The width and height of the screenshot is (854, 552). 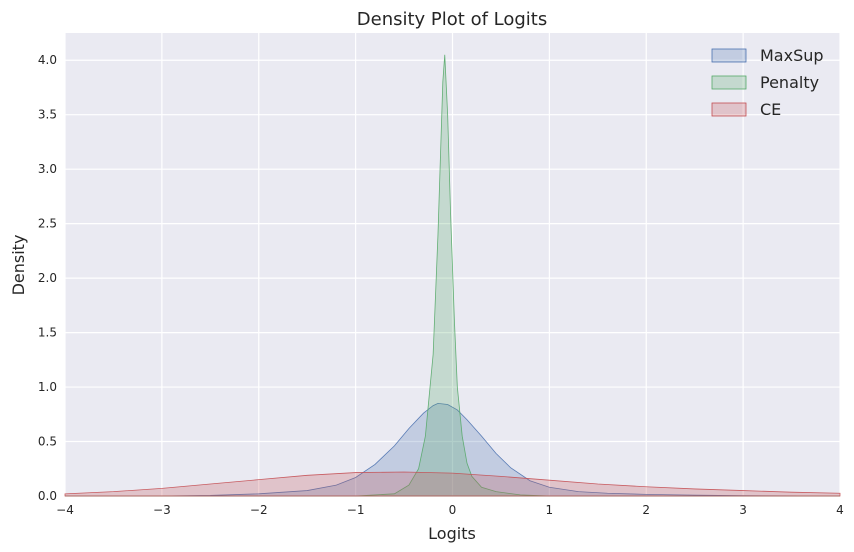 I want to click on legend-label-penalty: Penalty, so click(x=789, y=82).